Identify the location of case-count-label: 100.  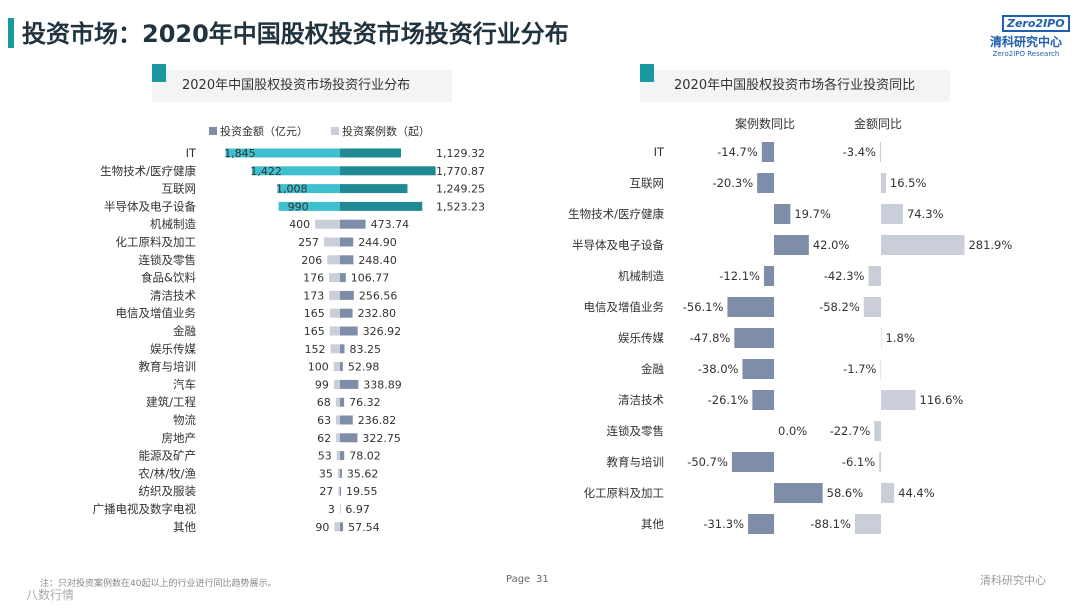
(318, 367).